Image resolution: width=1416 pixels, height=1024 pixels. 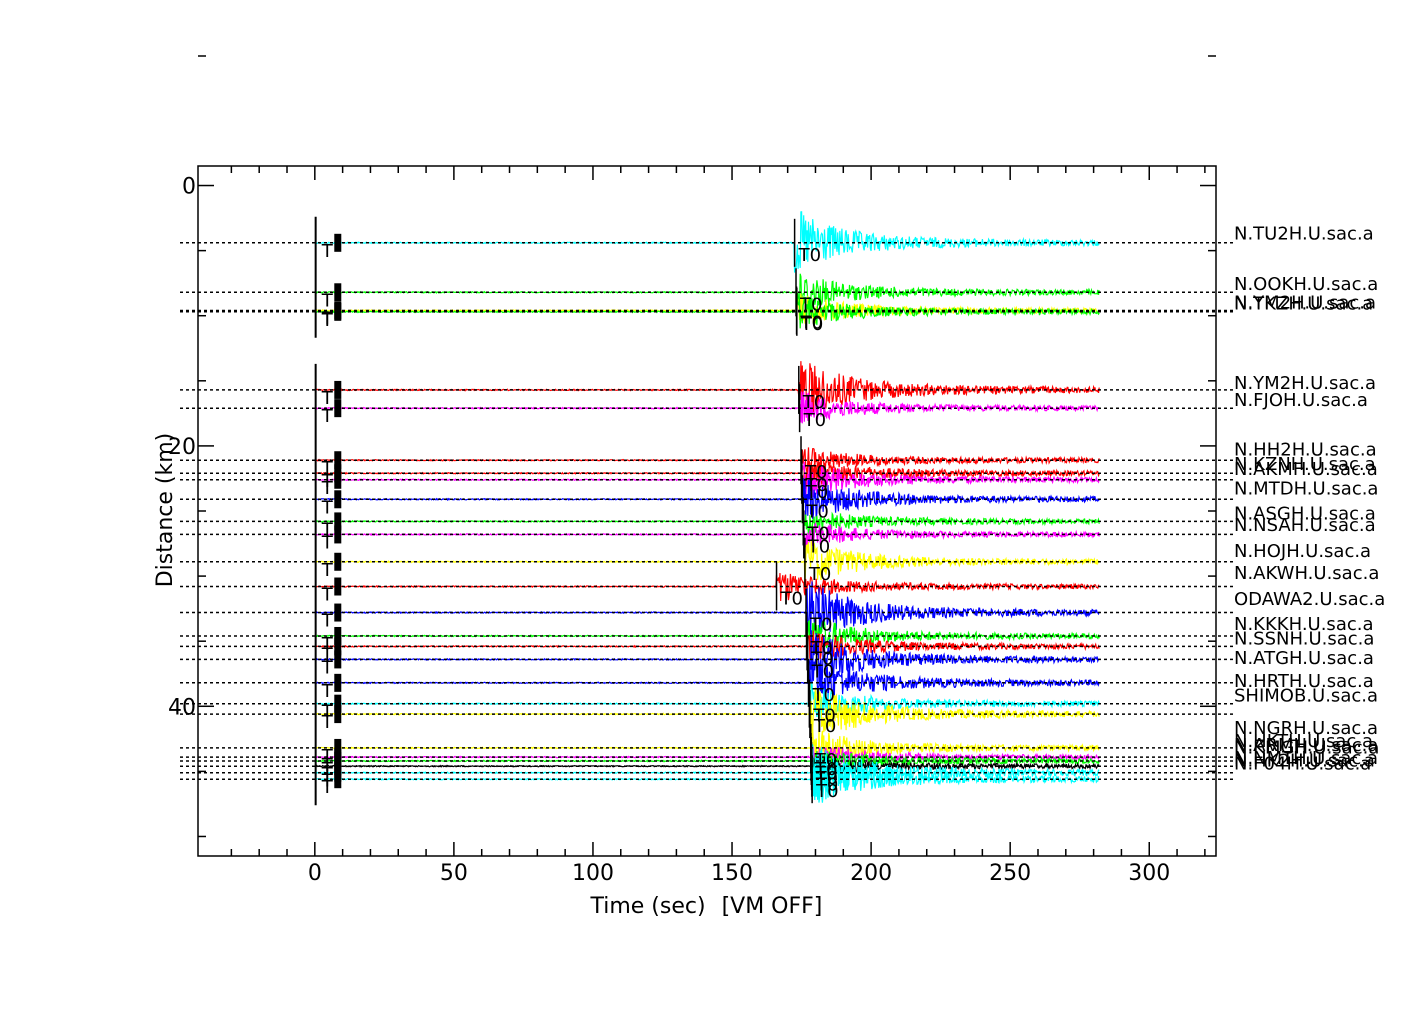 I want to click on station-label-8: N.AKMH.U.sac.a, so click(x=1306, y=469).